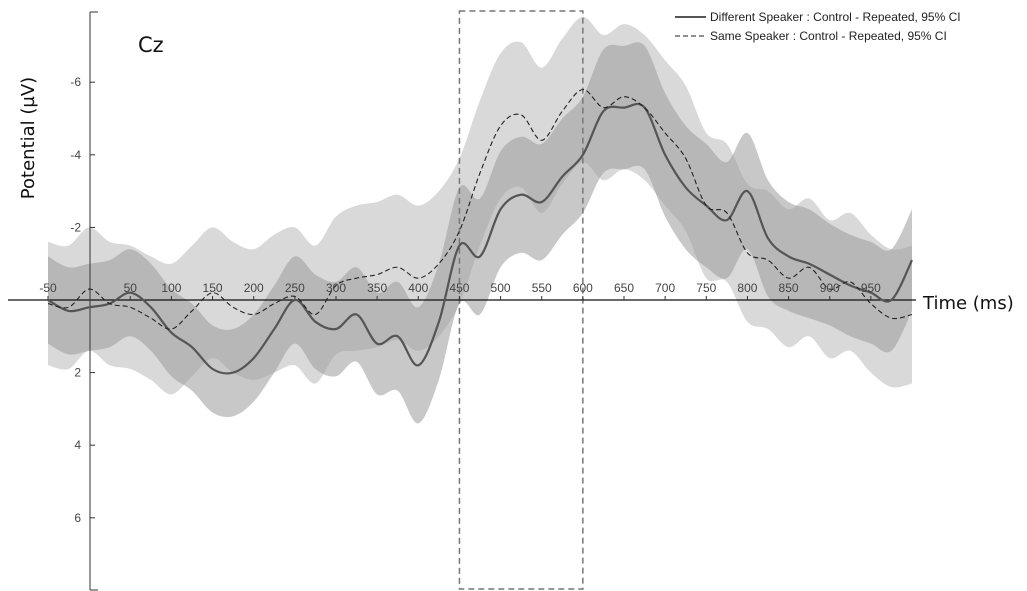 The image size is (1027, 591). What do you see at coordinates (151, 45) in the screenshot?
I see `electrode-label: Cz` at bounding box center [151, 45].